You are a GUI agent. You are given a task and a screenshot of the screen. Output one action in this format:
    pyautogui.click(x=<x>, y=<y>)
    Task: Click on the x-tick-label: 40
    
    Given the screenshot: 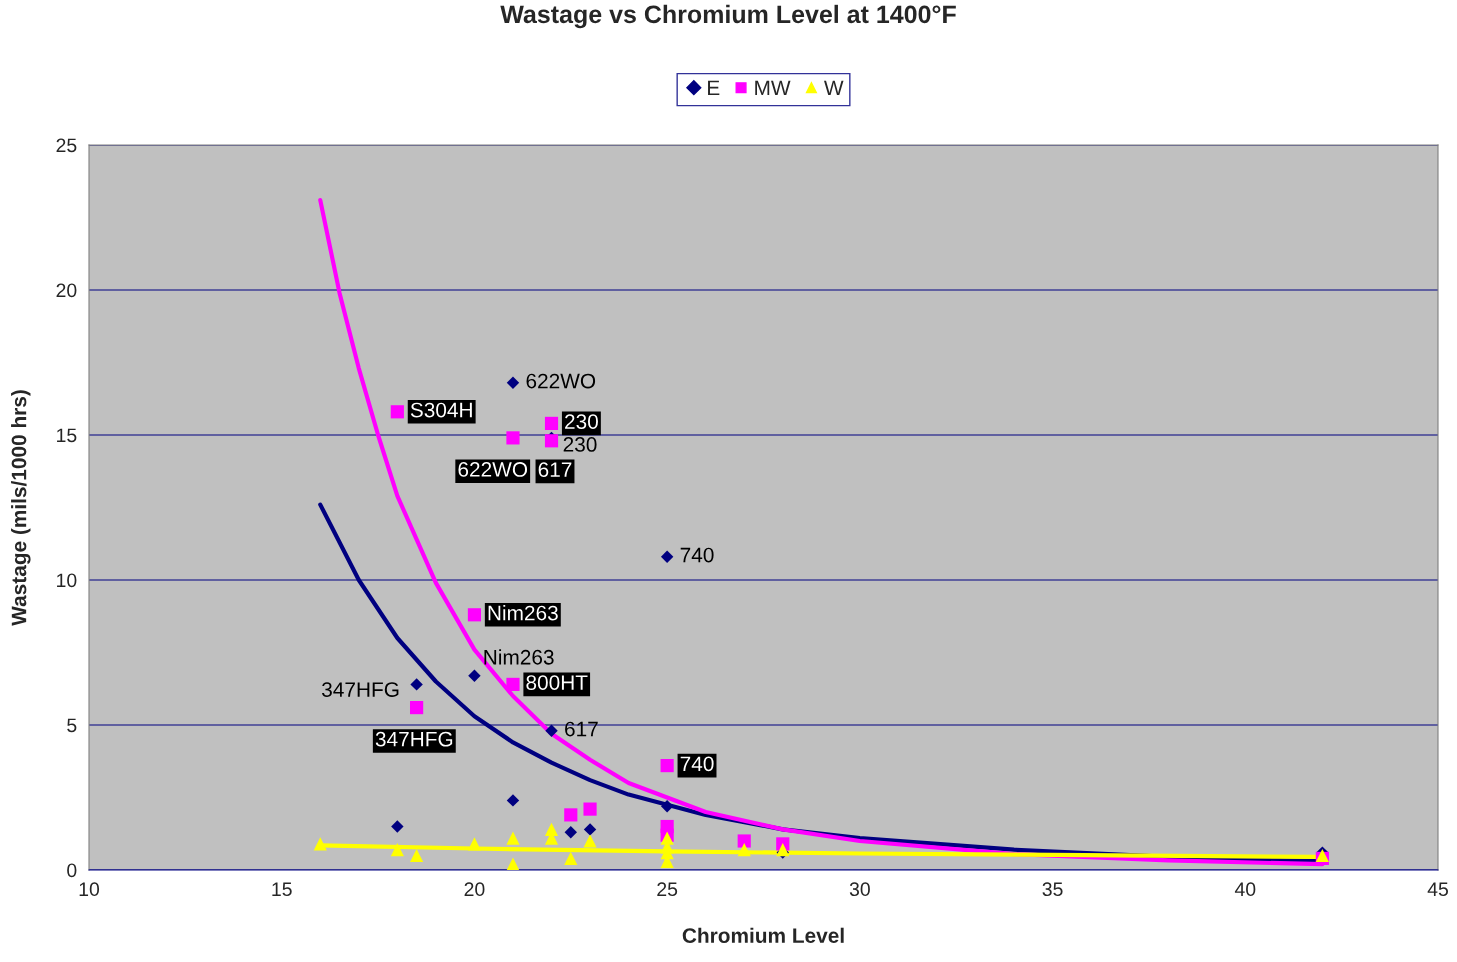 What is the action you would take?
    pyautogui.click(x=1245, y=889)
    